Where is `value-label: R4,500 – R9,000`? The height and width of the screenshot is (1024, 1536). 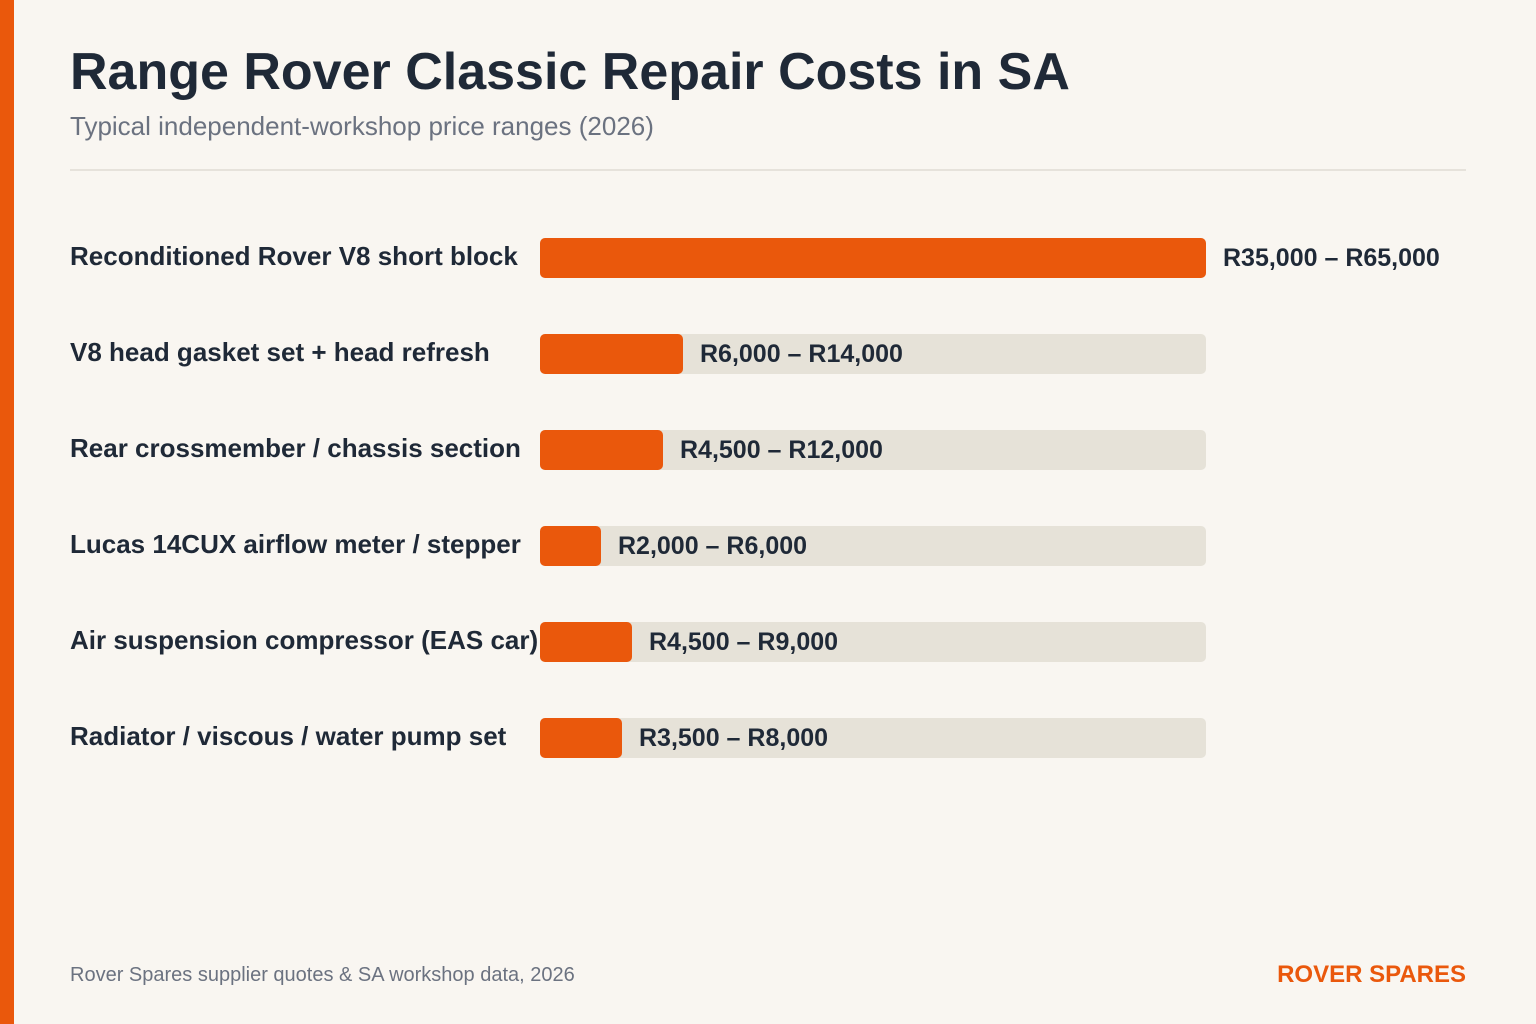 value-label: R4,500 – R9,000 is located at coordinates (744, 642).